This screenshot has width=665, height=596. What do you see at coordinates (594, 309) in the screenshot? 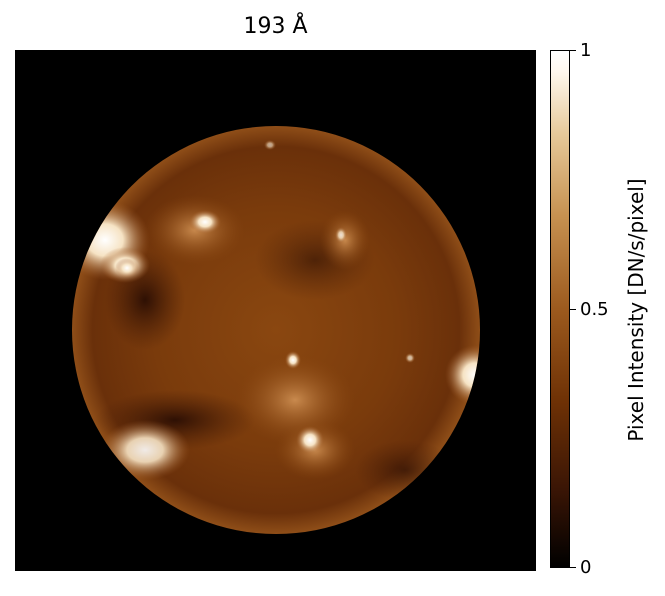
I see `colorbar-tick-label: 0.5` at bounding box center [594, 309].